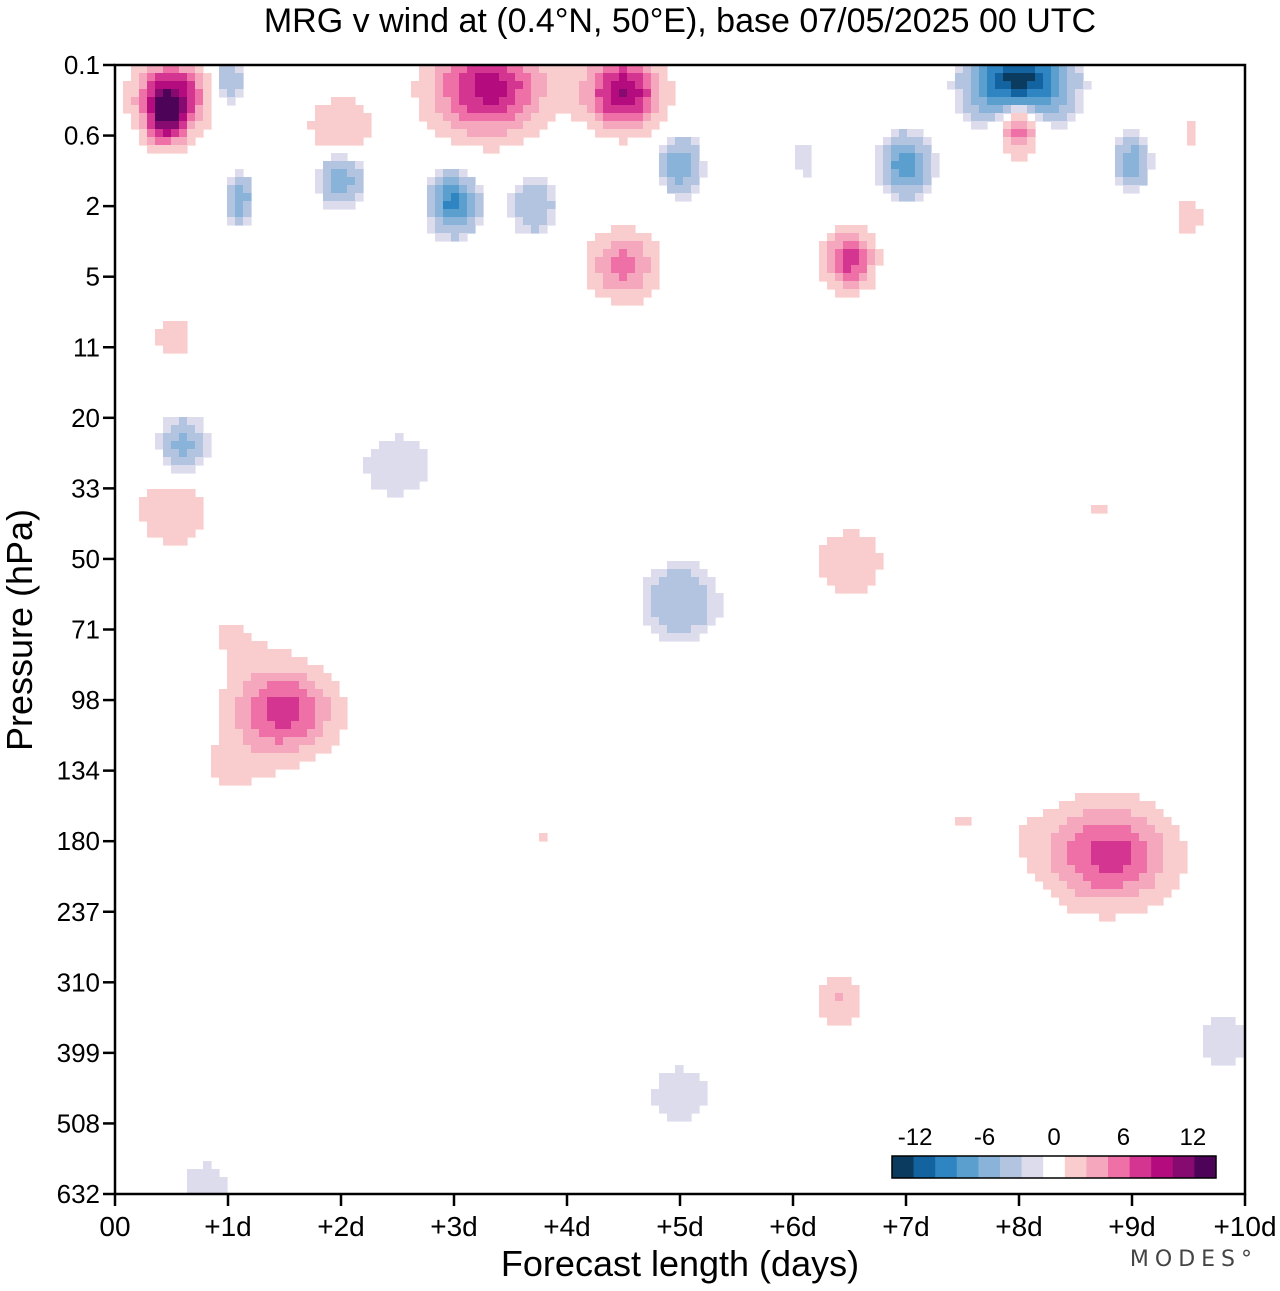 This screenshot has width=1280, height=1291. What do you see at coordinates (567, 1226) in the screenshot?
I see `x-tick-label: +4d` at bounding box center [567, 1226].